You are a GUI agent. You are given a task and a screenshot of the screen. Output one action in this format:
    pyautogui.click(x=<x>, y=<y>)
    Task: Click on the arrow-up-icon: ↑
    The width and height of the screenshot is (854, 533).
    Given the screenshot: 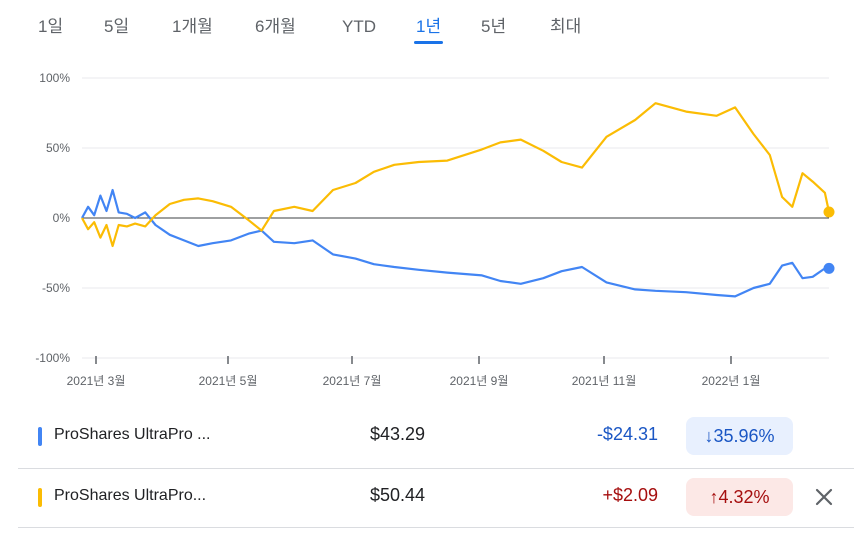 What is the action you would take?
    pyautogui.click(x=714, y=497)
    